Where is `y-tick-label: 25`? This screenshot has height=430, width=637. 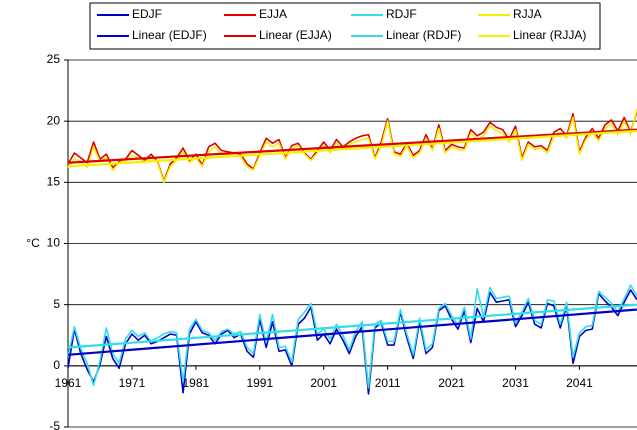
y-tick-label: 25 is located at coordinates (54, 59).